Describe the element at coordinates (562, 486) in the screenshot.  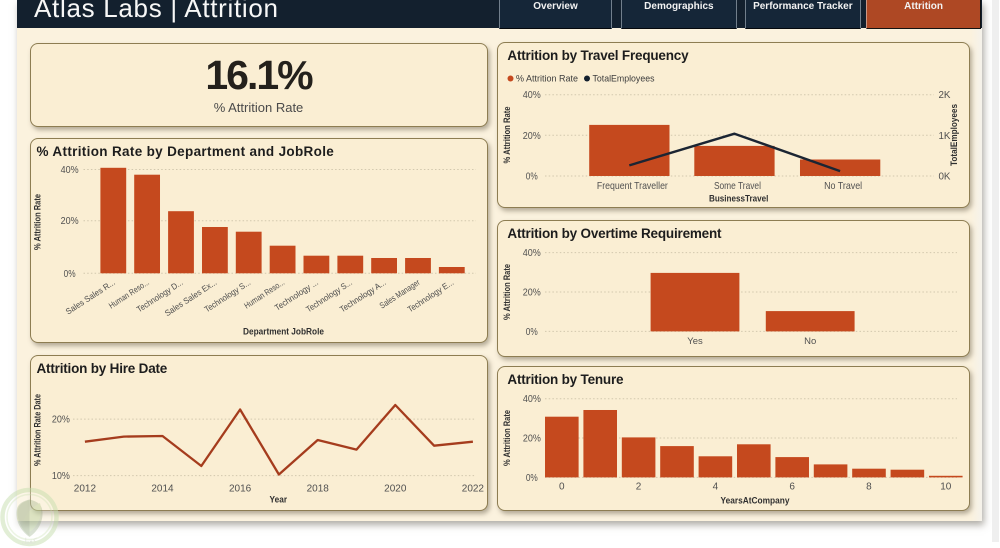
I see `svg-text: 0` at that location.